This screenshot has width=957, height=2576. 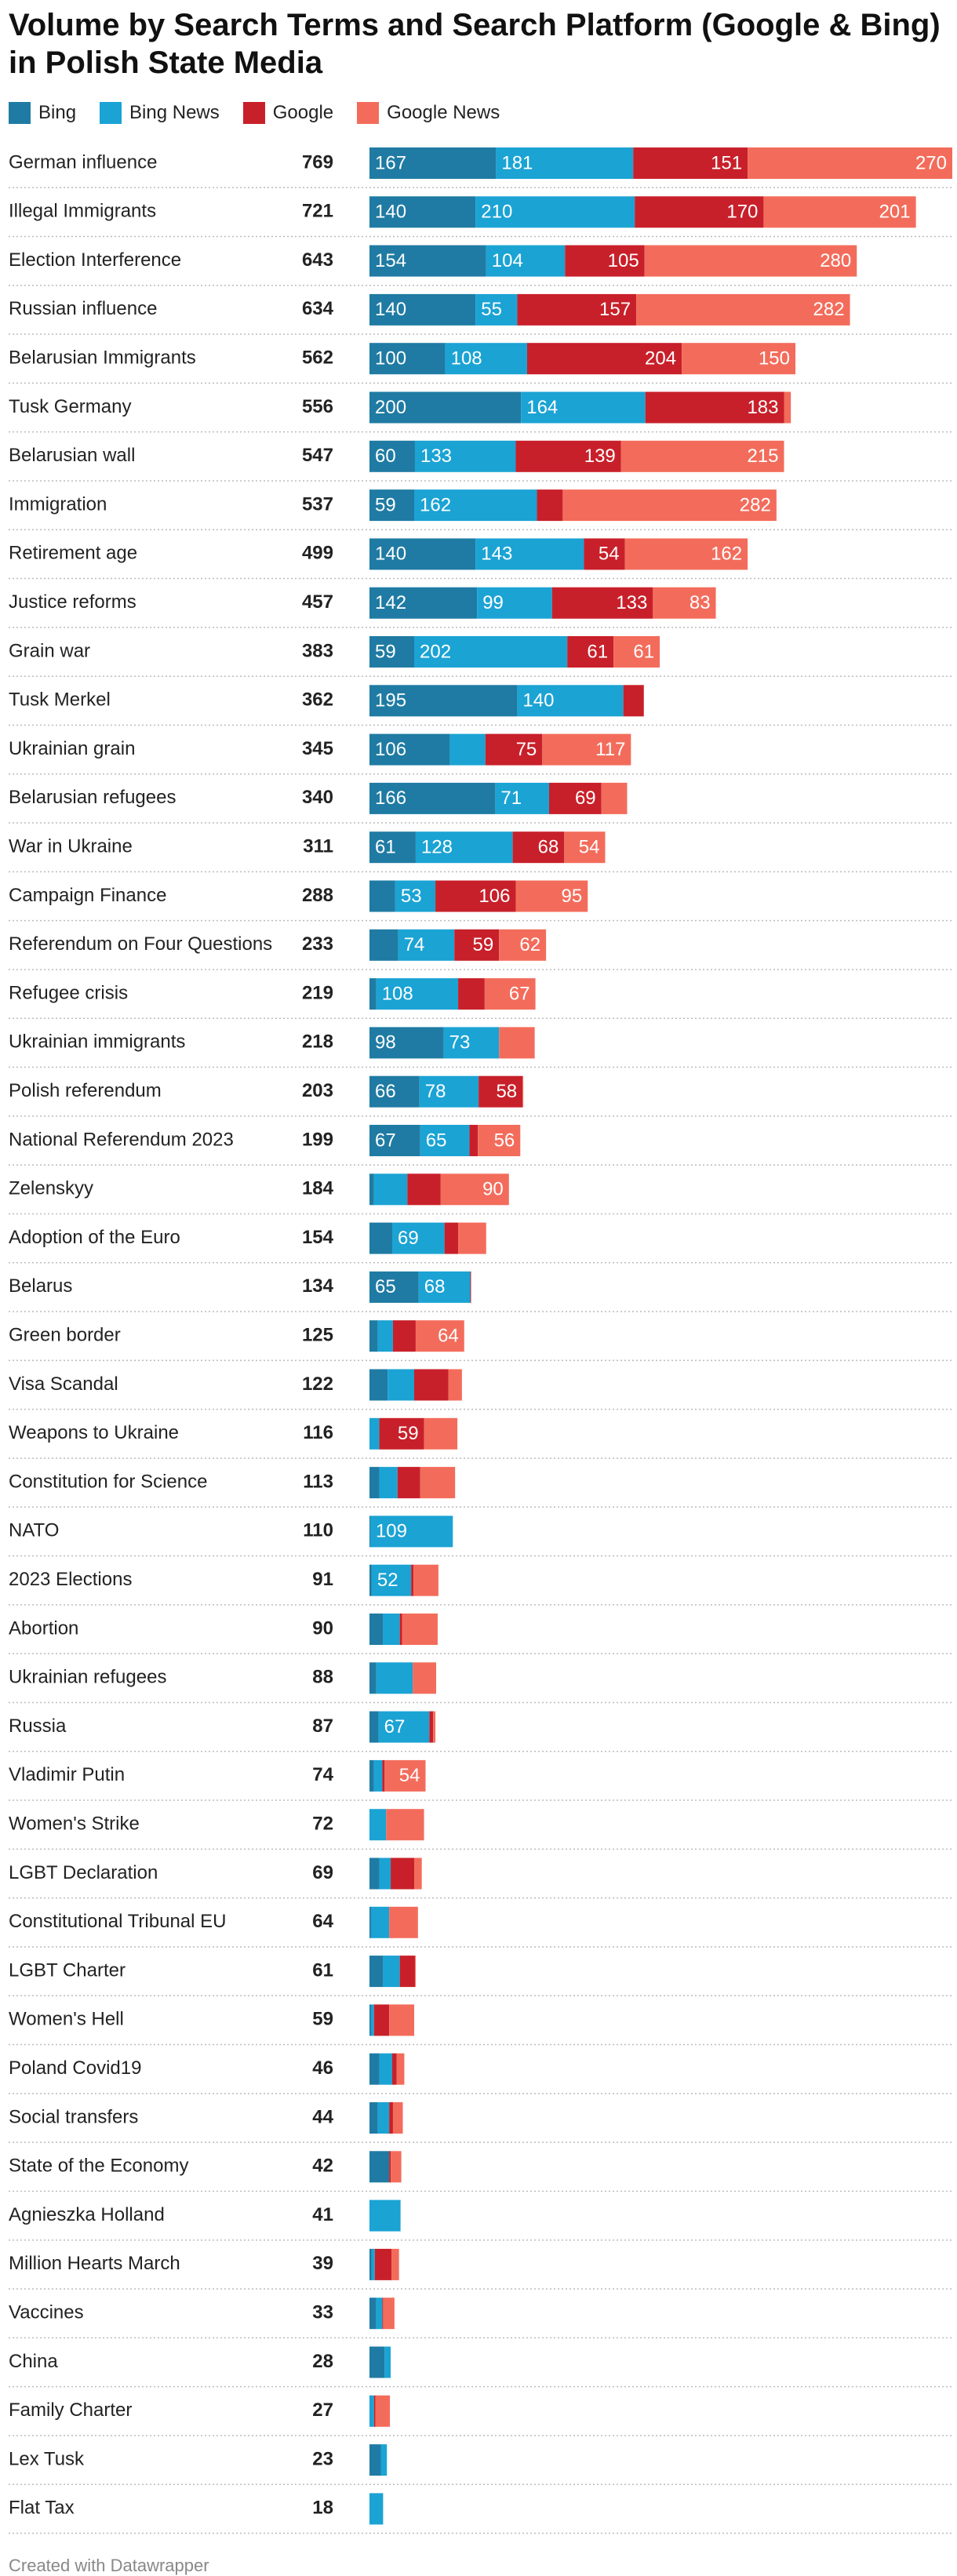 What do you see at coordinates (322, 2361) in the screenshot?
I see `row-total: 28` at bounding box center [322, 2361].